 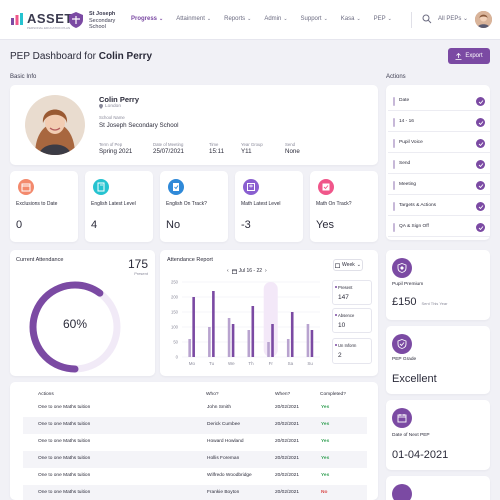 I want to click on present-count-label: Present, so click(x=141, y=273).